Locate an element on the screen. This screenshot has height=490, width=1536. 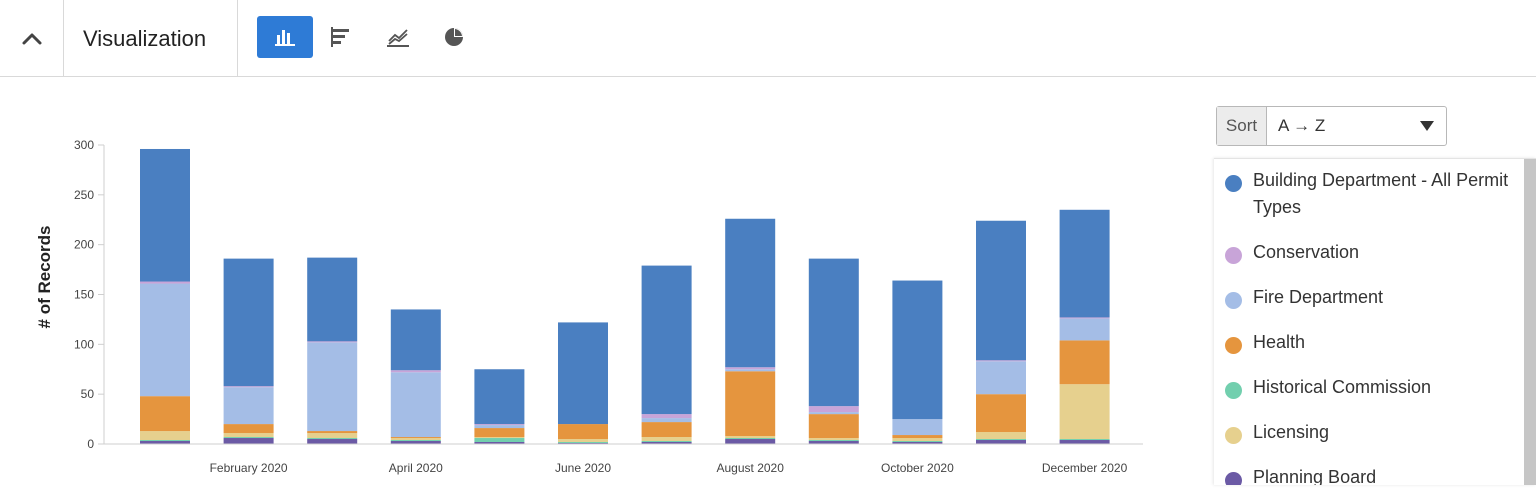
line-chart-button is located at coordinates (398, 37).